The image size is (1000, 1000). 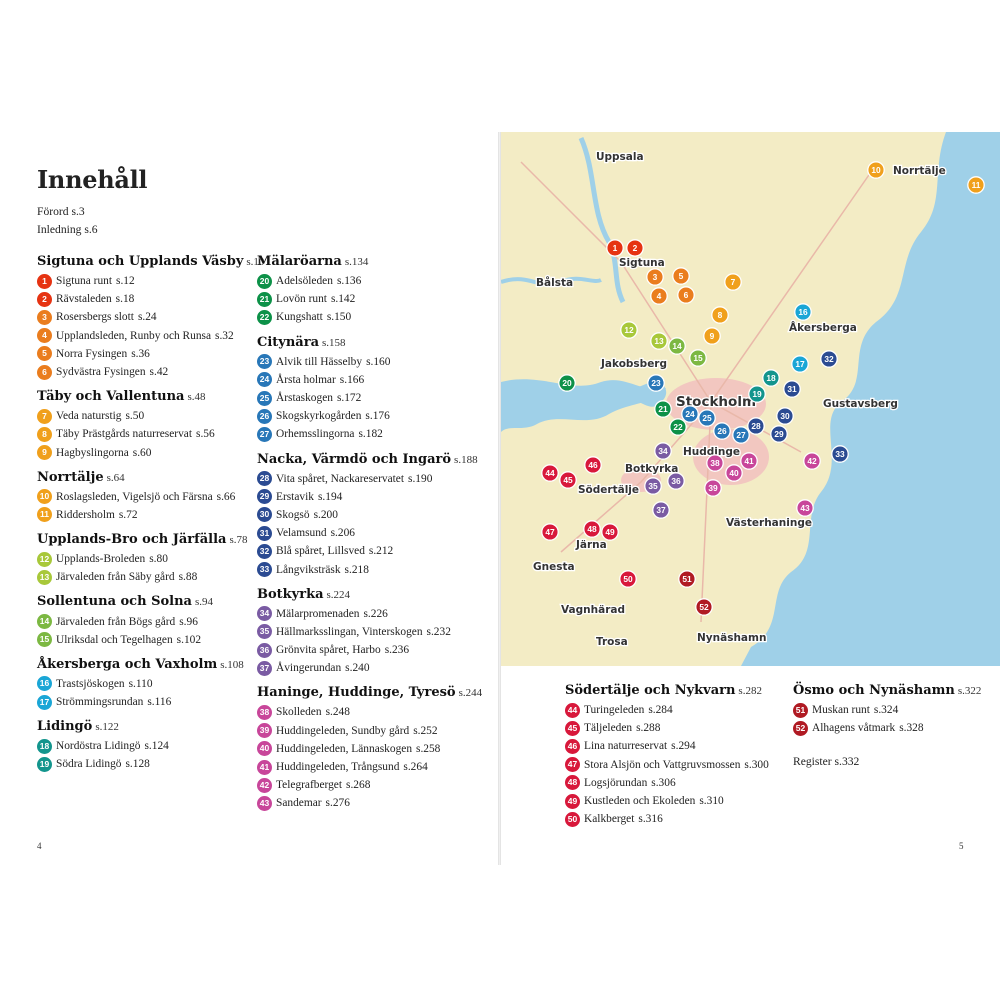 I want to click on foreword-entry: Förord s.3, so click(x=61, y=211).